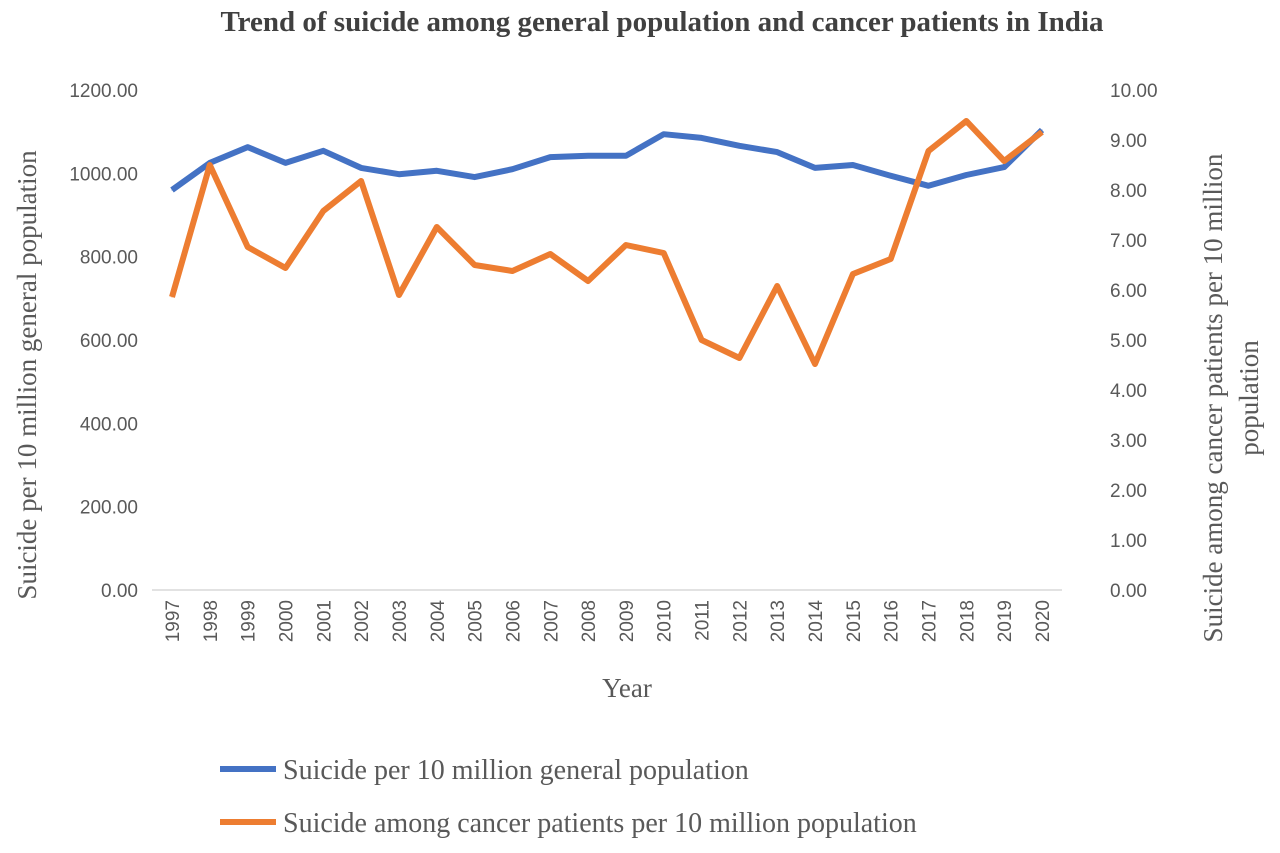 This screenshot has height=853, width=1280. I want to click on x-tick-label: 2006, so click(513, 621).